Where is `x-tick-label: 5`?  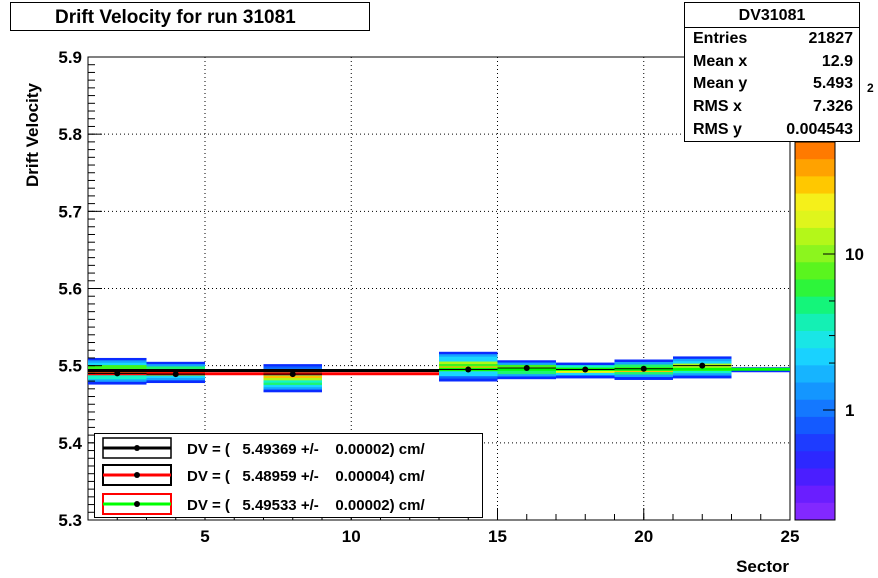
x-tick-label: 5 is located at coordinates (204, 536).